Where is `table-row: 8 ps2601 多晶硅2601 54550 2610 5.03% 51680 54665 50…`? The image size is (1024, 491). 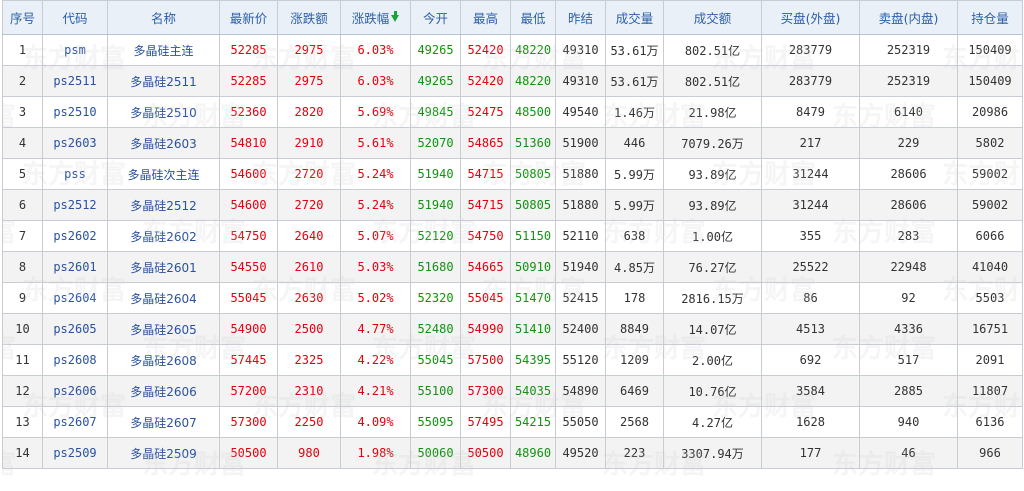 table-row: 8 ps2601 多晶硅2601 54550 2610 5.03% 51680 54665 50… is located at coordinates (512, 267).